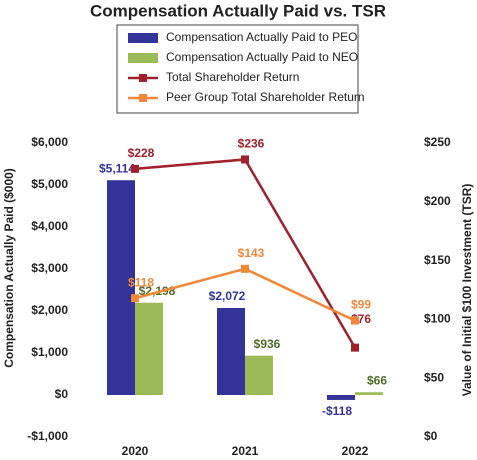 The width and height of the screenshot is (477, 460). I want to click on y2-tick-label: $200, so click(437, 201).